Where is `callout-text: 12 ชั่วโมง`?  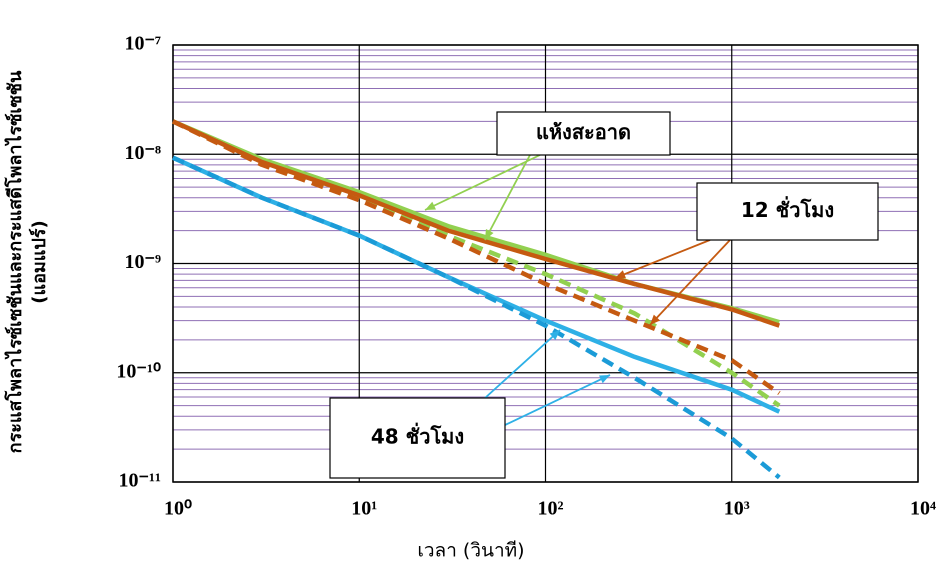
callout-text: 12 ชั่วโมง is located at coordinates (787, 208).